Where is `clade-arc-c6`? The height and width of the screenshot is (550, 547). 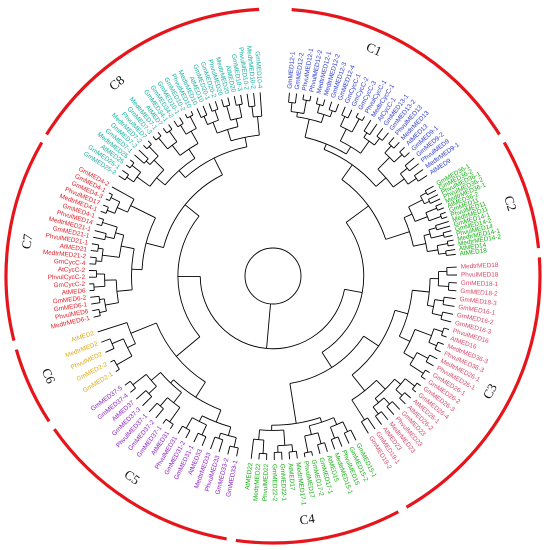
clade-arc-c6 is located at coordinates (32, 386).